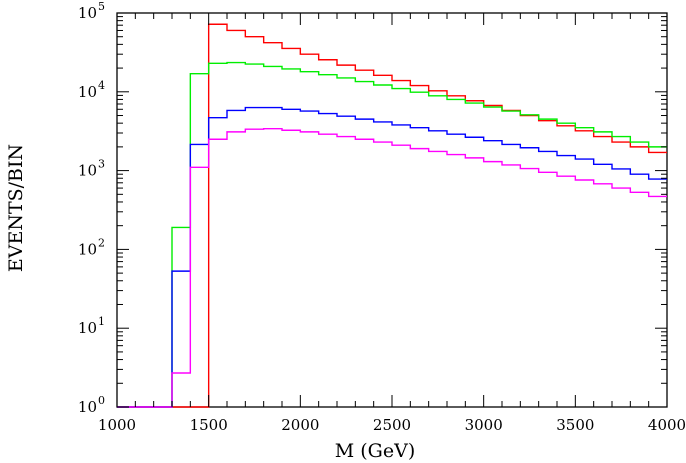 This screenshot has width=686, height=463. What do you see at coordinates (575, 425) in the screenshot?
I see `x-tick-label: 3500` at bounding box center [575, 425].